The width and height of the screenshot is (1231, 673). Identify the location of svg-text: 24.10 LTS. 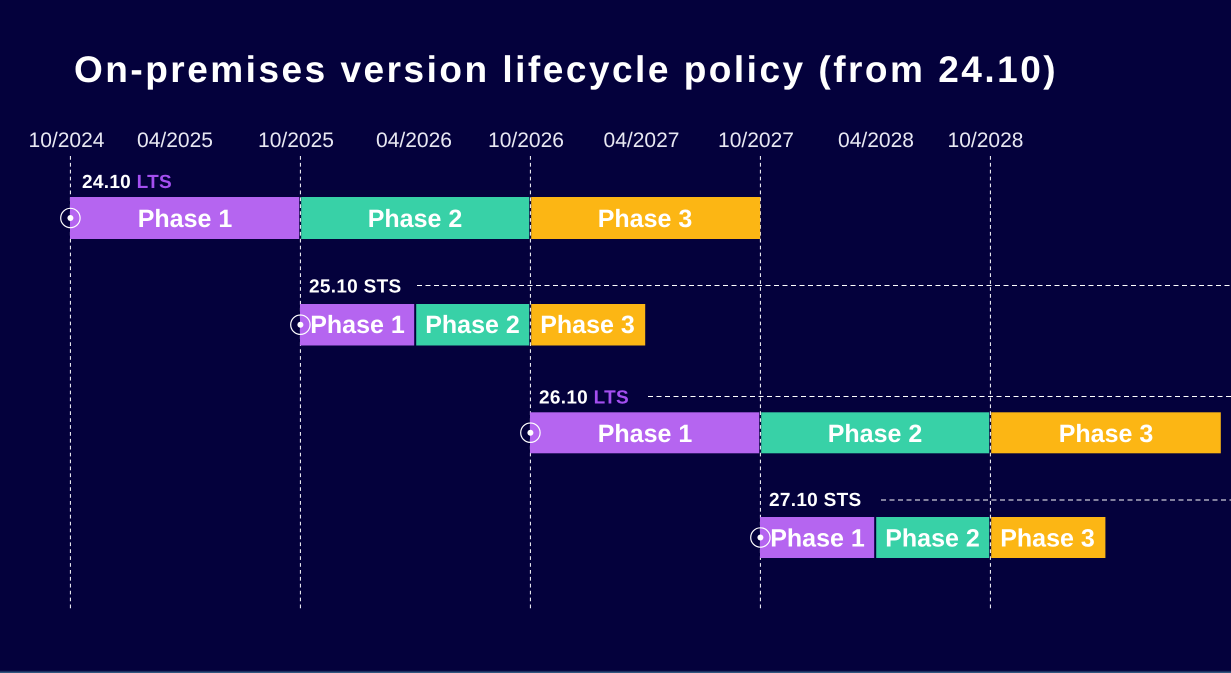
(127, 182).